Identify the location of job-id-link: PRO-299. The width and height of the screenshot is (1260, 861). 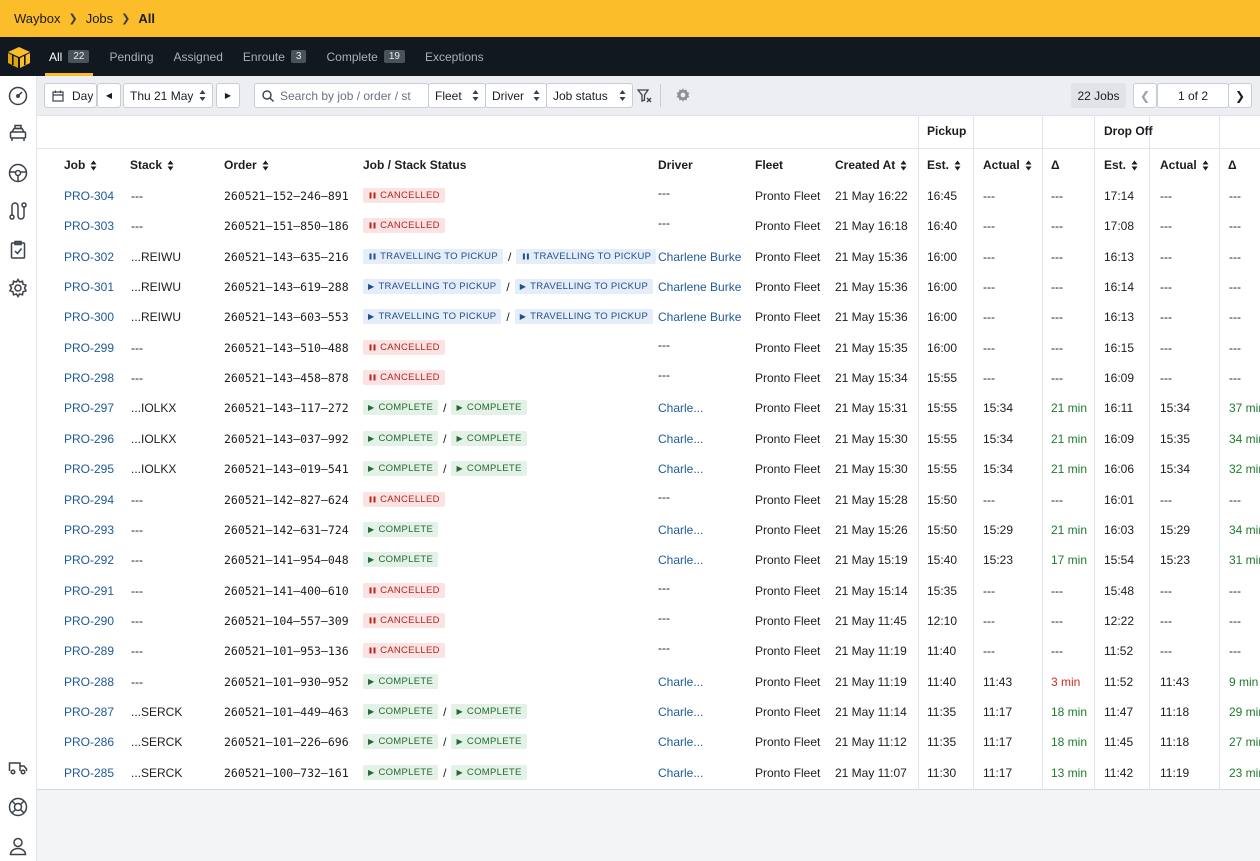
(89, 348).